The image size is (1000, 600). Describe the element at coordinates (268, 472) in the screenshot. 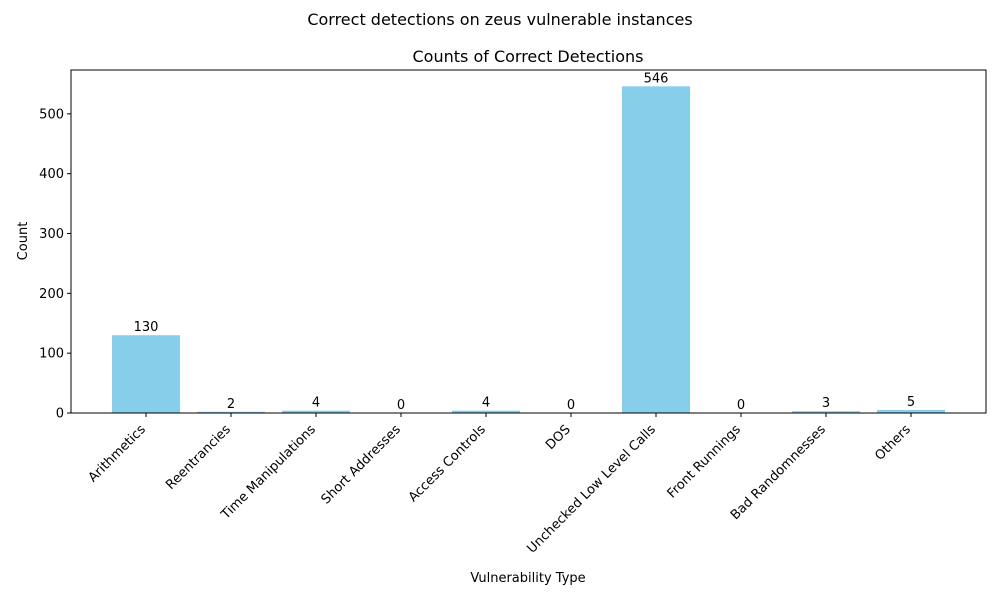

I see `x-tick-label: Time Manipulations` at that location.